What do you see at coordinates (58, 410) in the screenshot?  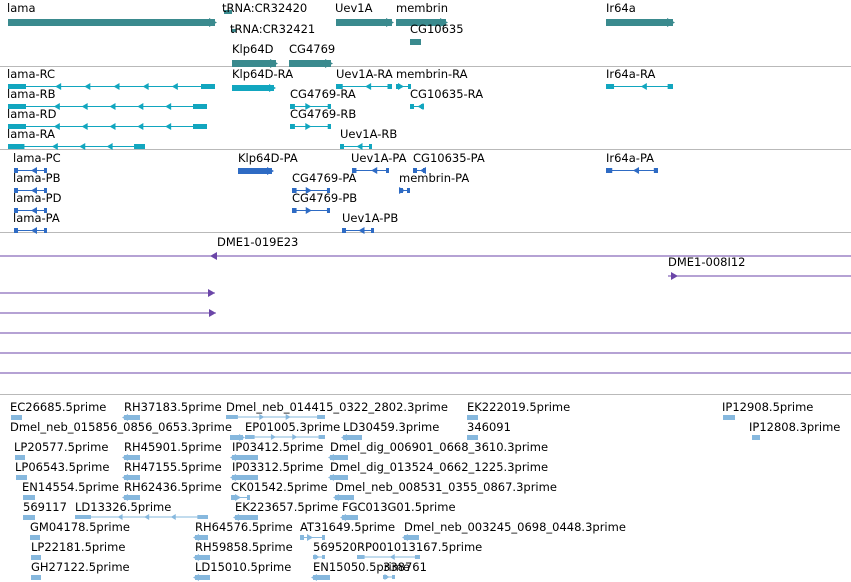 I see `feature-ec26685-5prime: EC26685.5prime` at bounding box center [58, 410].